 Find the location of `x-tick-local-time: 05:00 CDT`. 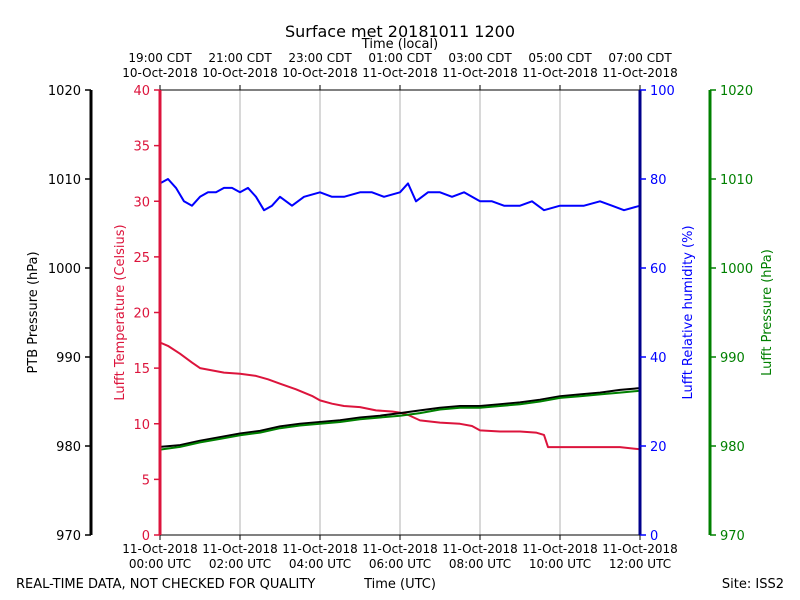

x-tick-local-time: 05:00 CDT is located at coordinates (560, 58).